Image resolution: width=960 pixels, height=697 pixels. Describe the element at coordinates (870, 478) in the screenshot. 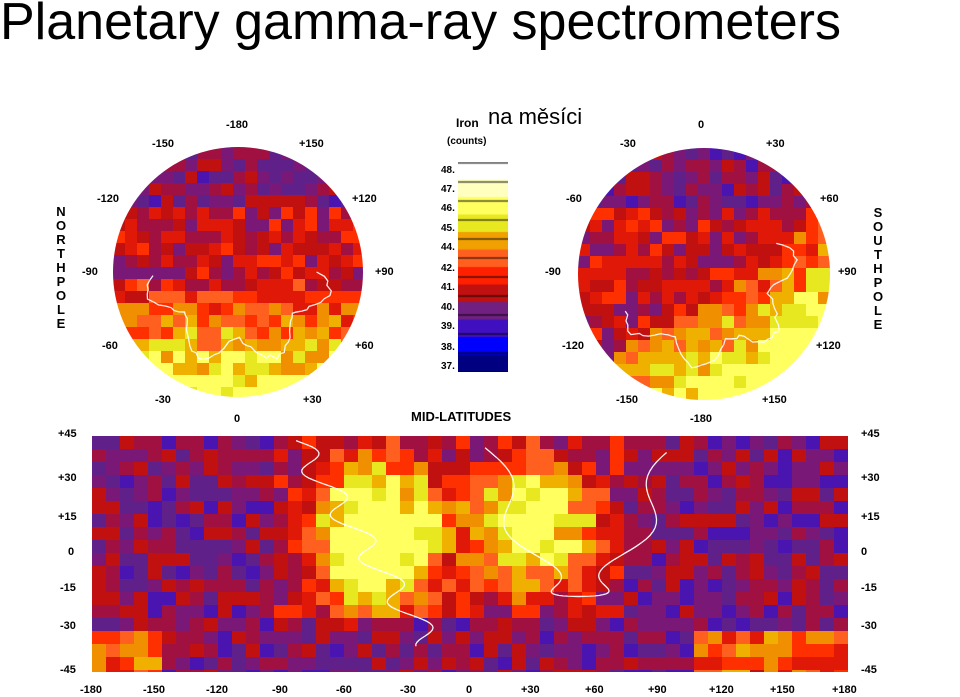

I see `mid-lat-label-right: +30` at that location.